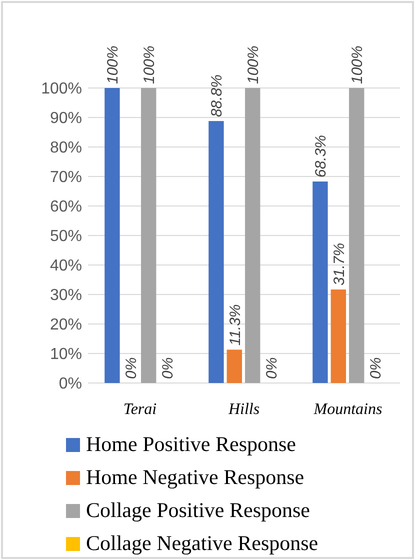 The height and width of the screenshot is (560, 415). I want to click on data-label: 11.3%, so click(235, 325).